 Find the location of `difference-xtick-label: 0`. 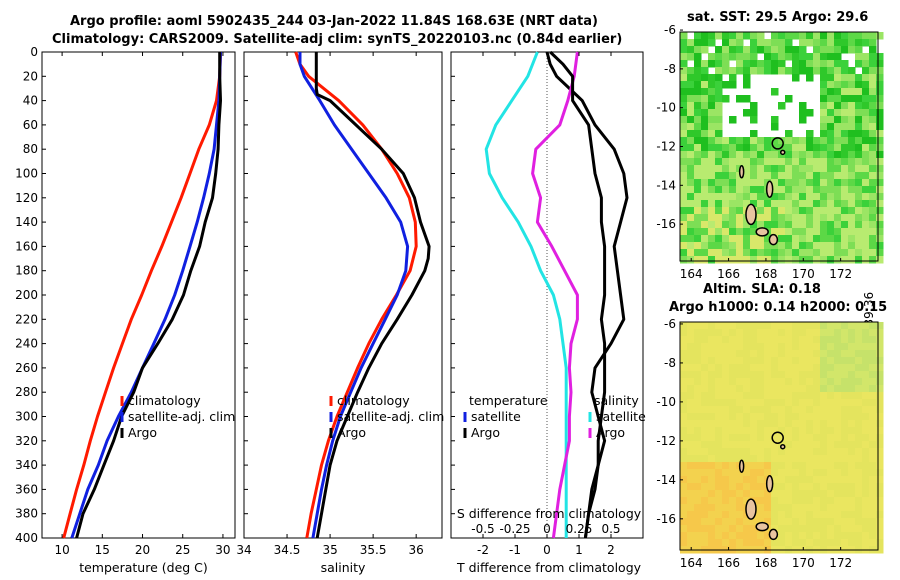

difference-xtick-label: 0 is located at coordinates (547, 550).